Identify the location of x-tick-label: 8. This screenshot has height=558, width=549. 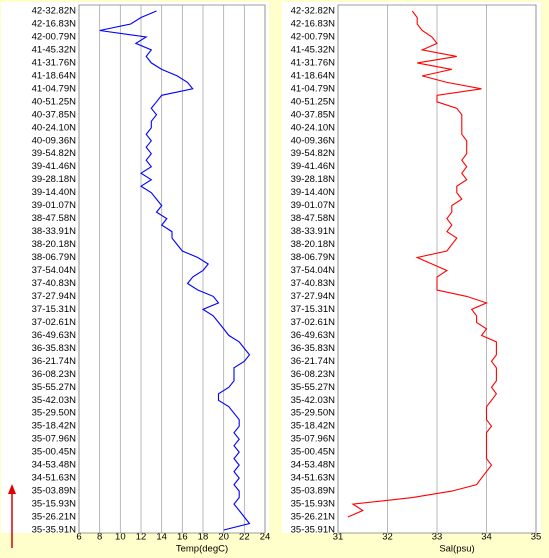
(99, 537).